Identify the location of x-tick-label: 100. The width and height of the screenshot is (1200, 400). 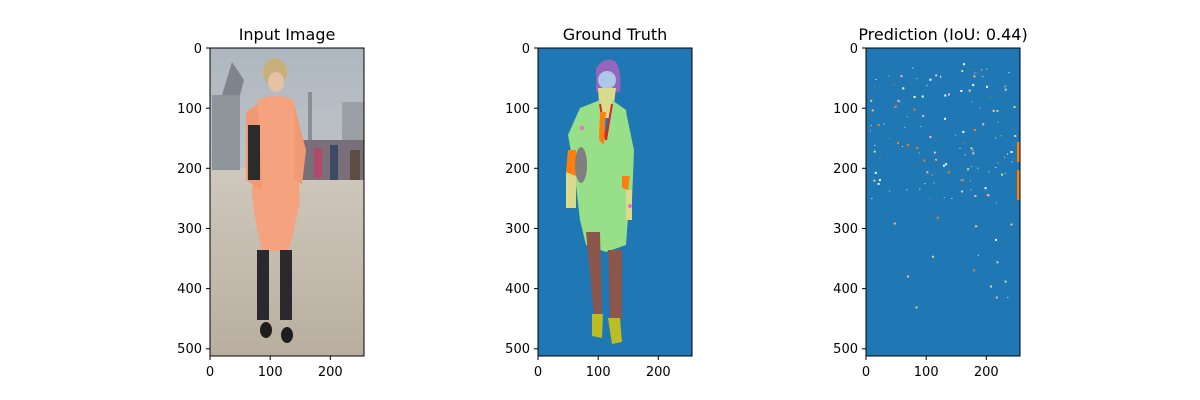
(926, 372).